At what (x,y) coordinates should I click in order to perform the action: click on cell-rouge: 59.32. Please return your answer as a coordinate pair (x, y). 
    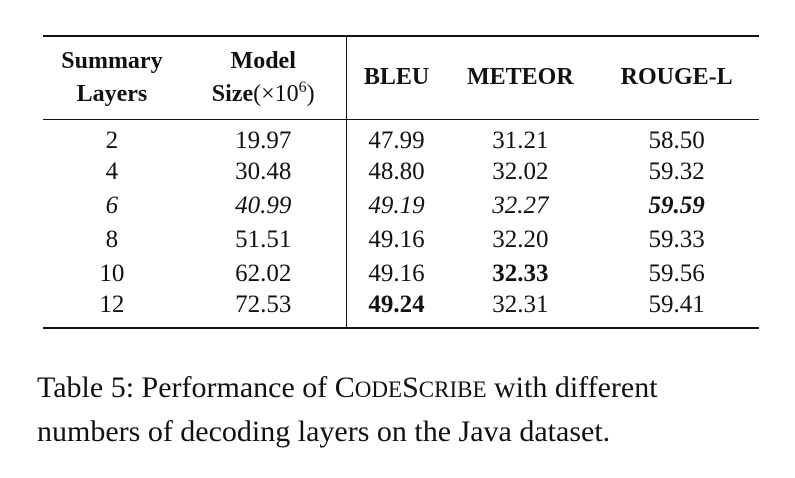
    Looking at the image, I should click on (676, 171).